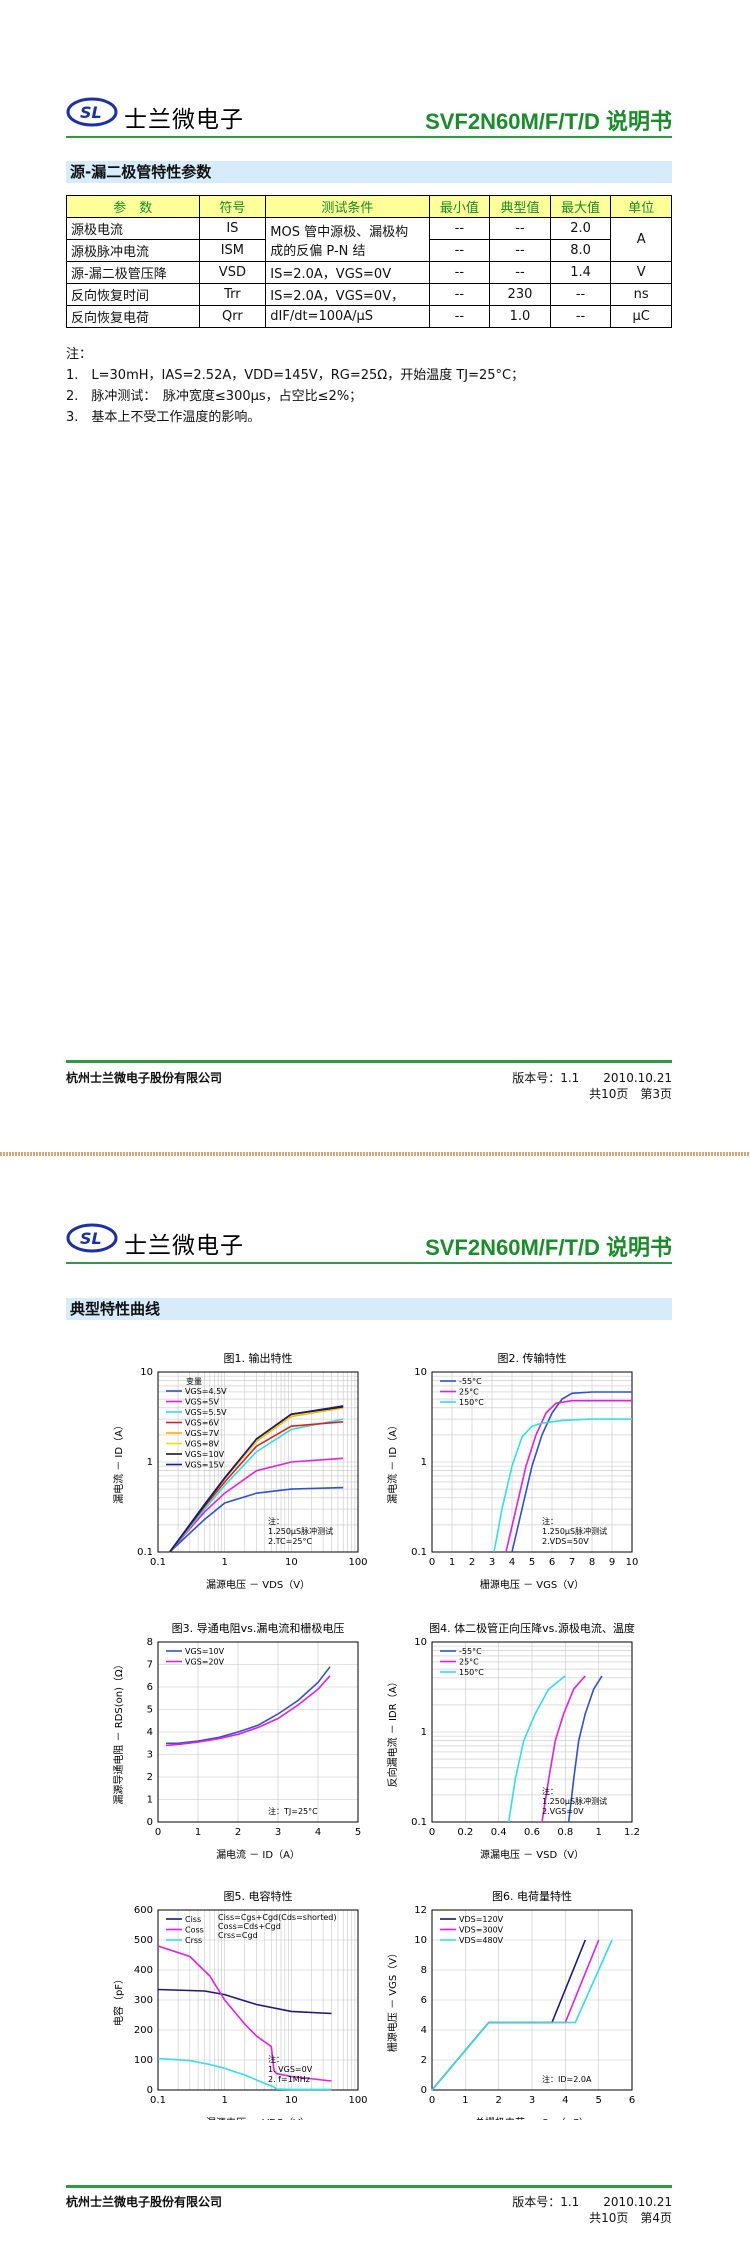 Image resolution: width=750 pixels, height=2258 pixels. What do you see at coordinates (232, 316) in the screenshot?
I see `symbol-cell: Qrr` at bounding box center [232, 316].